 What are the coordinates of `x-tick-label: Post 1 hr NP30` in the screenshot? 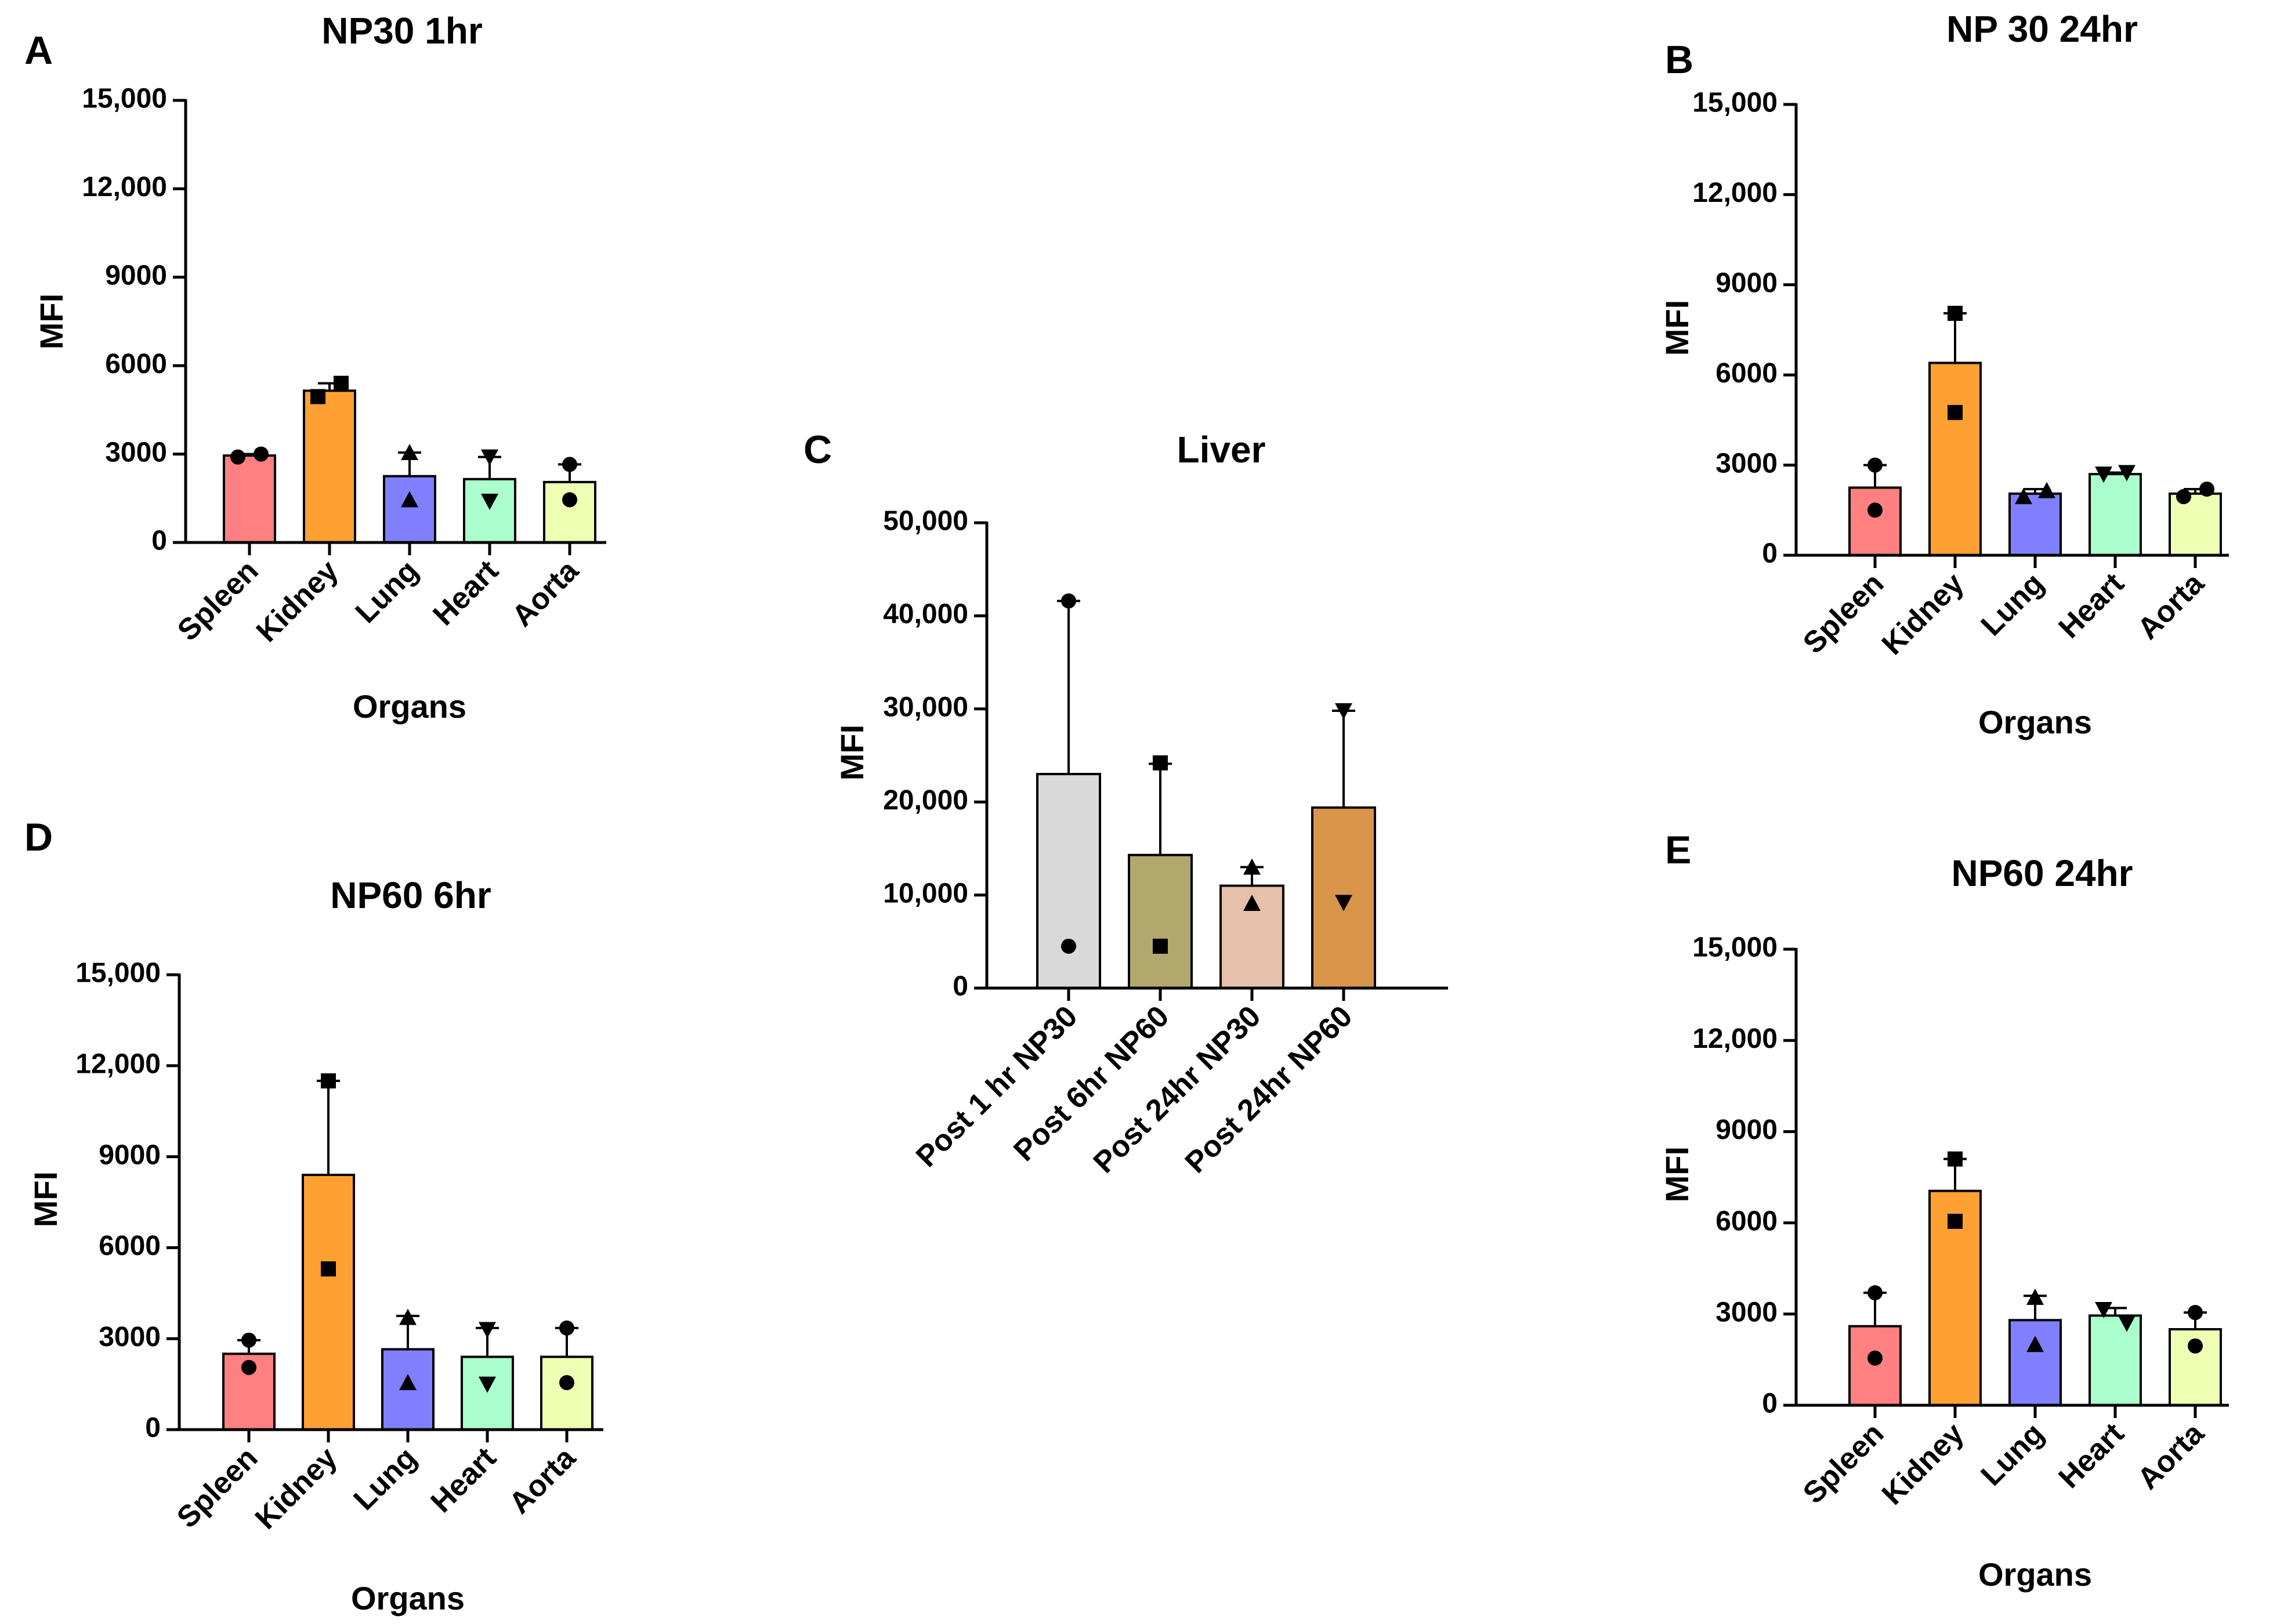 It's located at (997, 1087).